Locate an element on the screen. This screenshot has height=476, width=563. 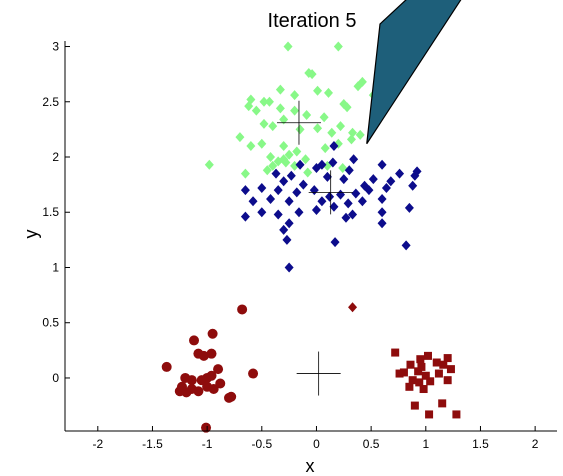
x-tick-label: 0.5 is located at coordinates (371, 444).